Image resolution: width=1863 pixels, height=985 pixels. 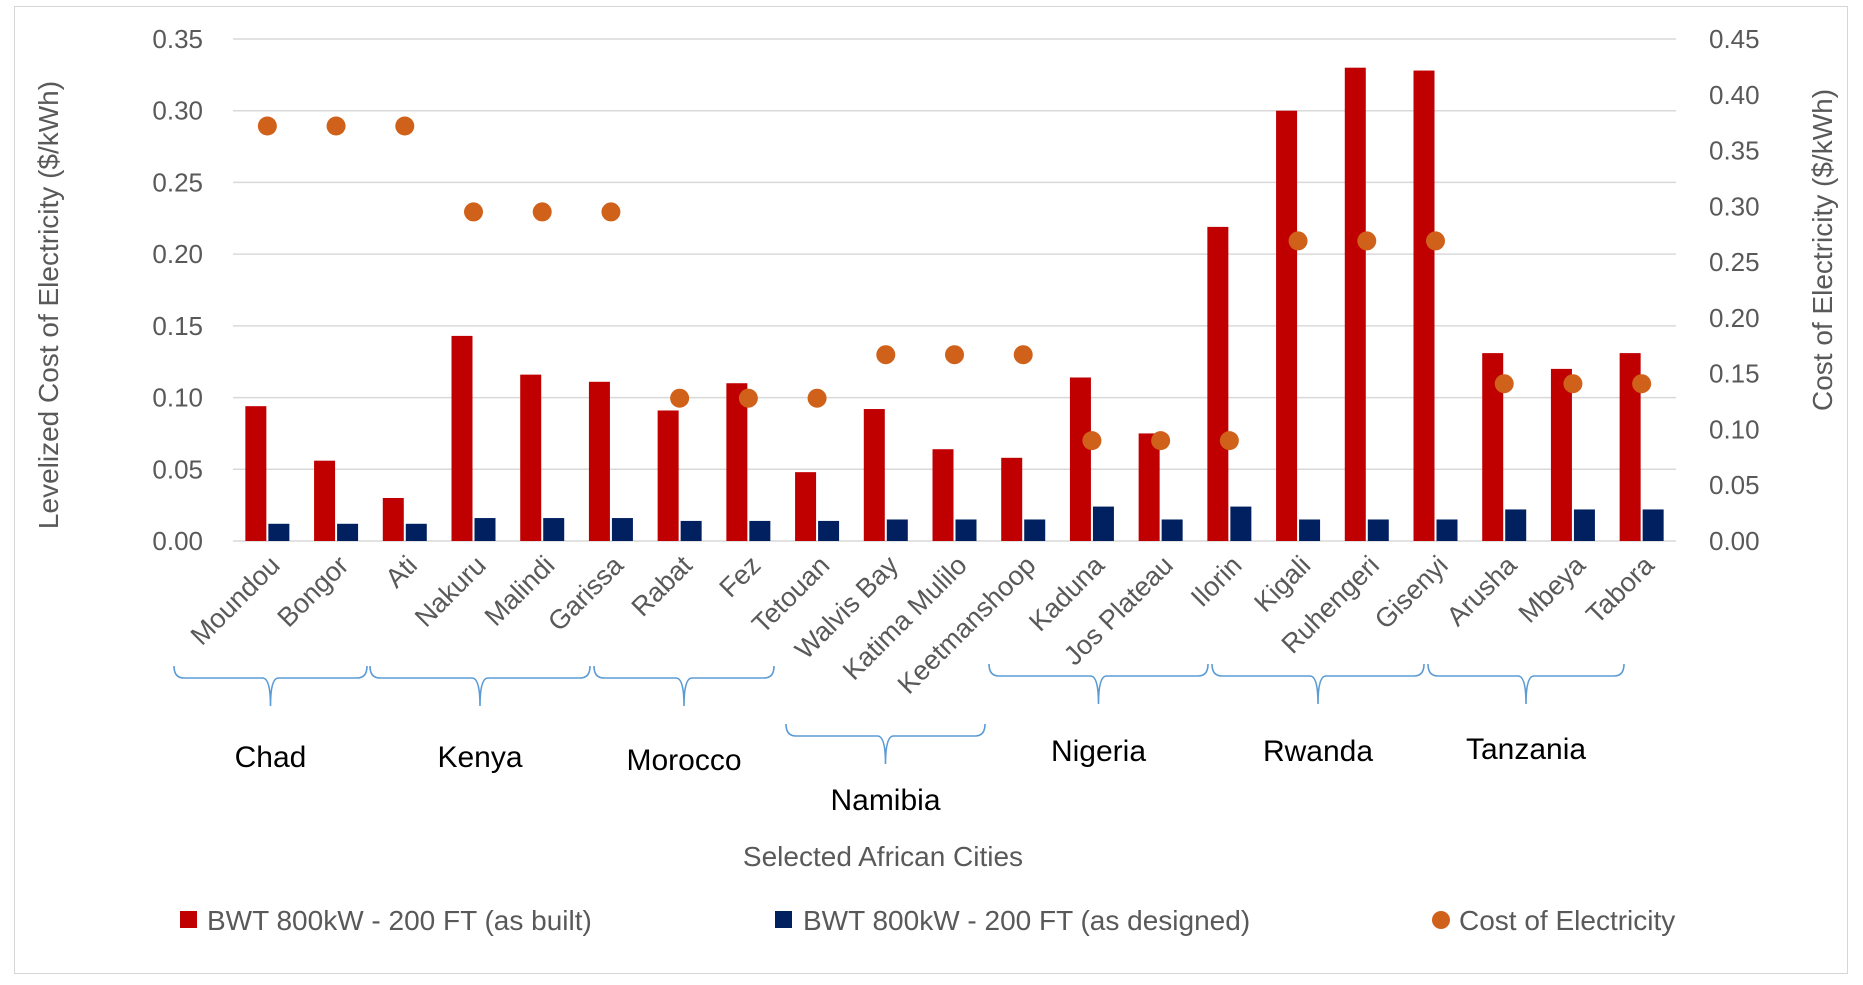 I want to click on legend-swatch-as-designed, so click(x=783, y=919).